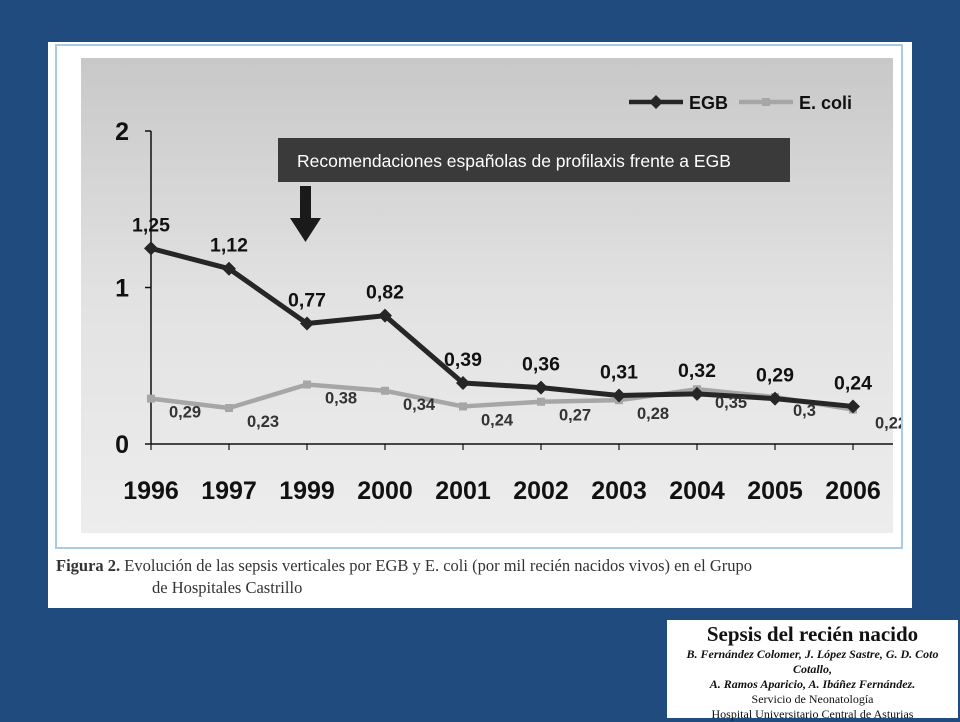  What do you see at coordinates (341, 399) in the screenshot?
I see `data-label-ecoli: 0,38` at bounding box center [341, 399].